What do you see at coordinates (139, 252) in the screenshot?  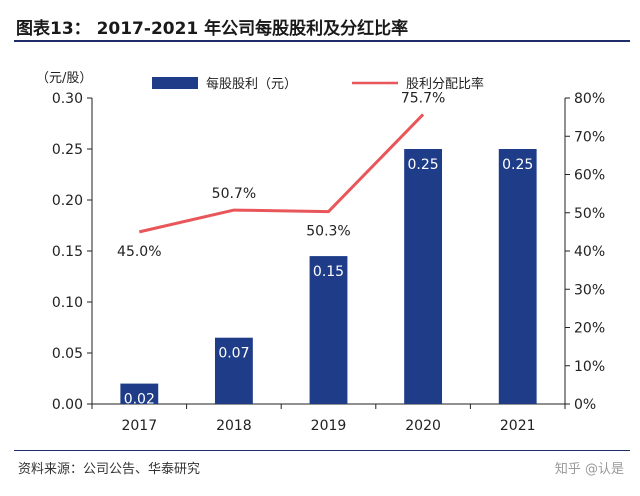 I see `line-data-label: 45.0%` at bounding box center [139, 252].